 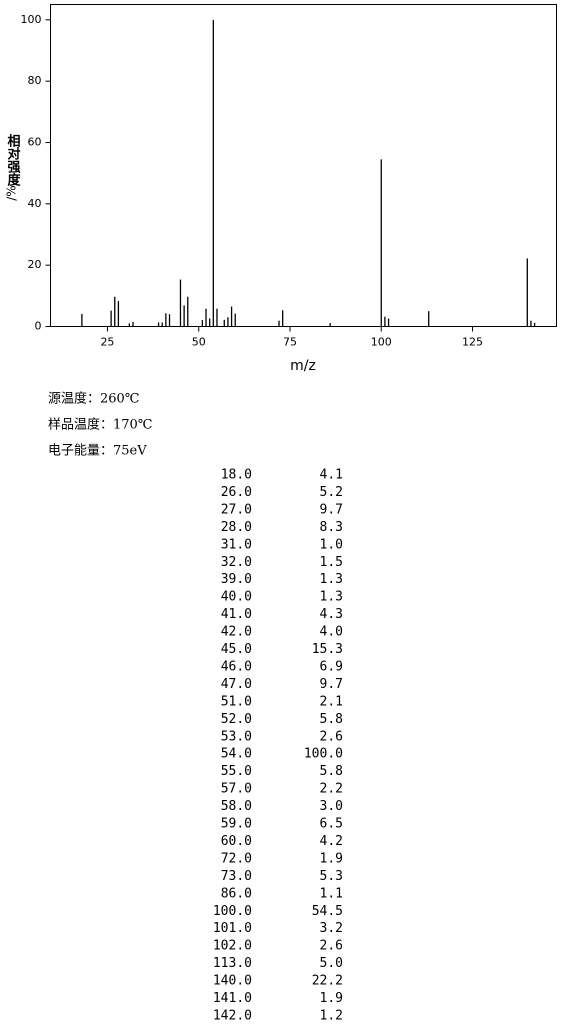 What do you see at coordinates (107, 342) in the screenshot?
I see `x-tick-label: 25` at bounding box center [107, 342].